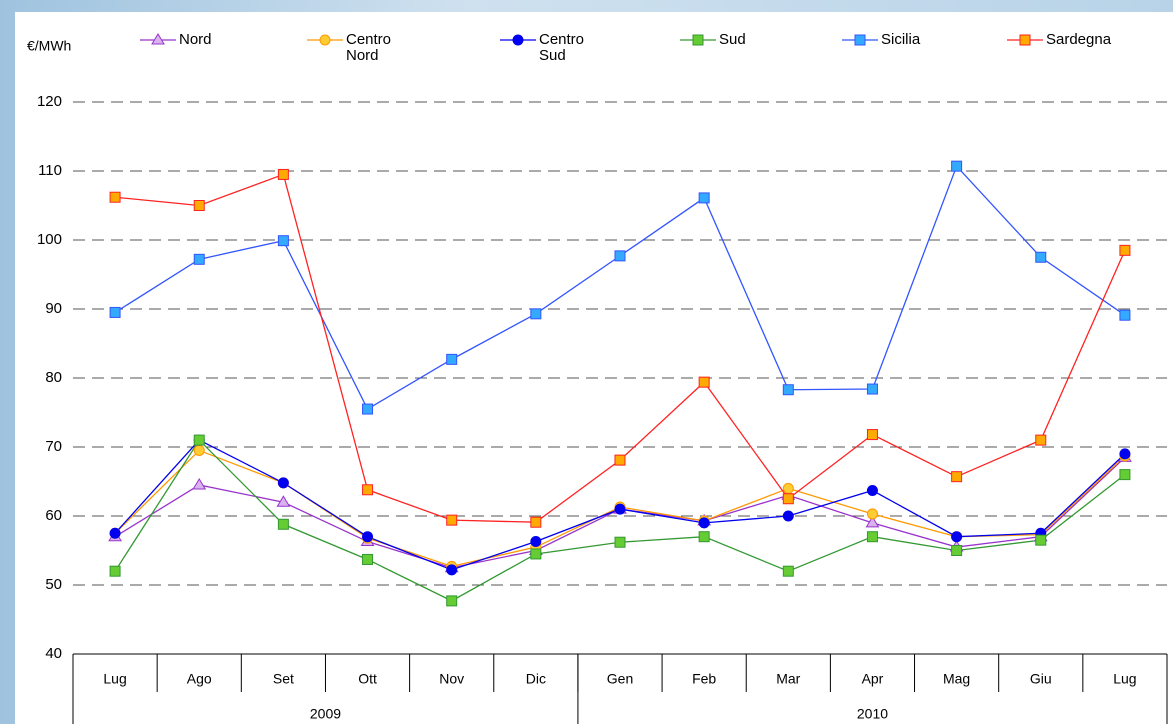 This screenshot has width=1173, height=724. I want to click on legend-label: Centro Sud, so click(562, 47).